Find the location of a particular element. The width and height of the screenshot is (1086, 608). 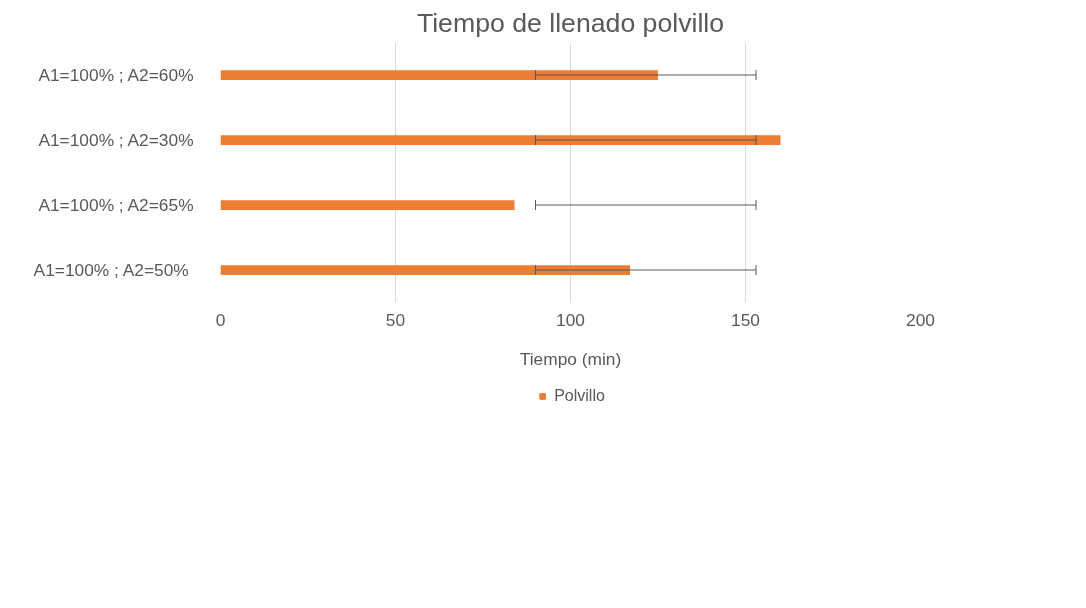

x-tick-label: 50 is located at coordinates (395, 319).